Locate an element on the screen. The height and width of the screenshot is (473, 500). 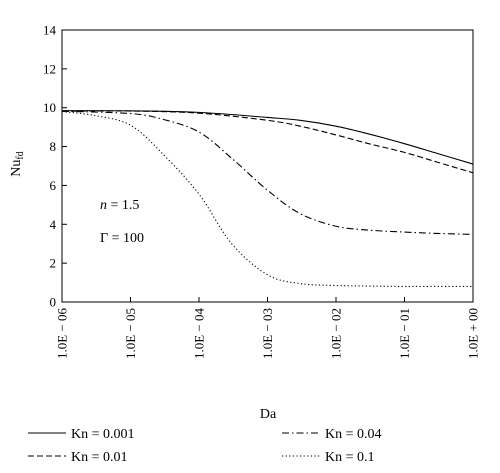
x-tick-label: 1.0E + 00 is located at coordinates (473, 333).